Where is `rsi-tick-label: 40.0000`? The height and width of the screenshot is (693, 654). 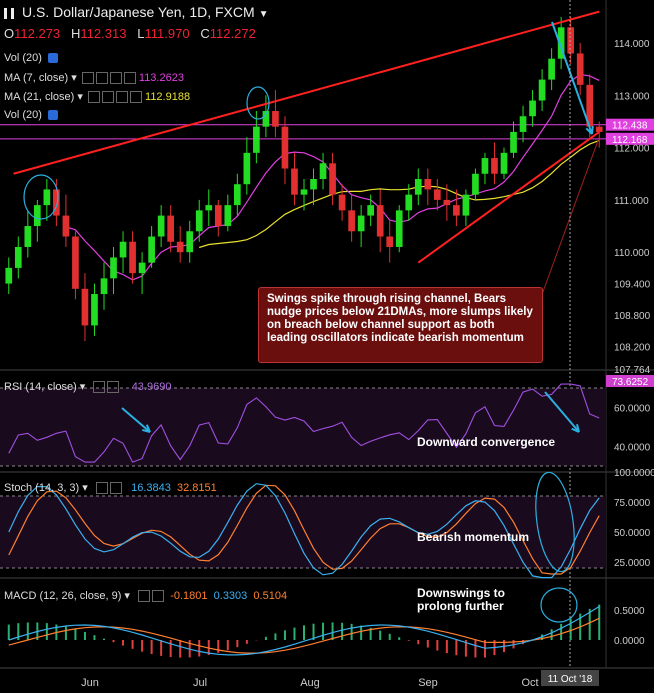
rsi-tick-label: 40.0000 is located at coordinates (632, 448).